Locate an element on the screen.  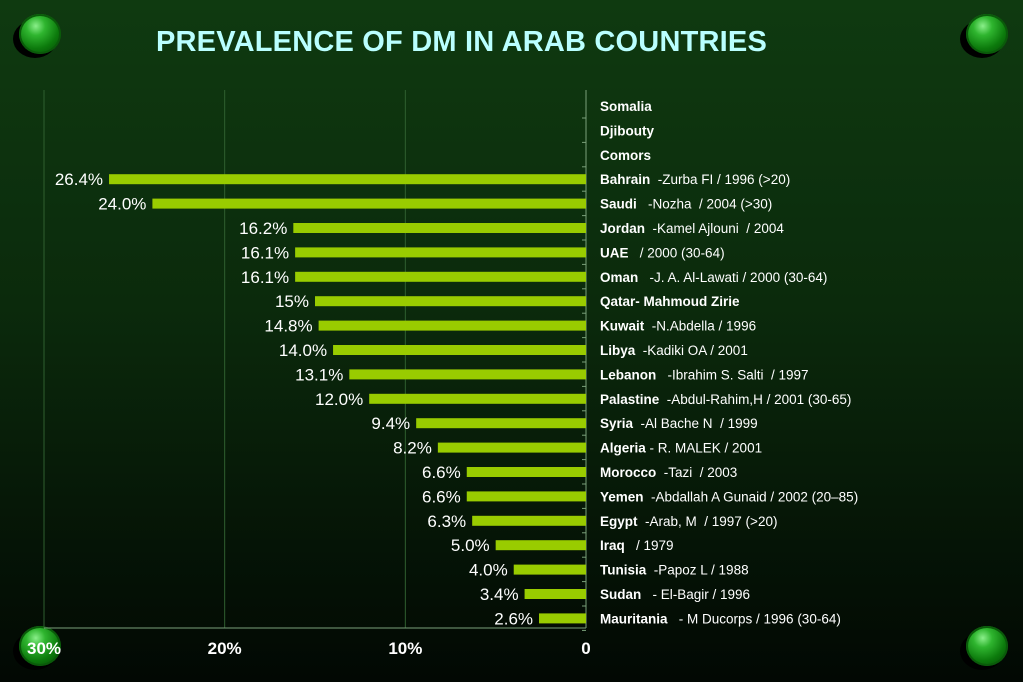
category-label: UAE / 2000 (30-64) is located at coordinates (662, 252).